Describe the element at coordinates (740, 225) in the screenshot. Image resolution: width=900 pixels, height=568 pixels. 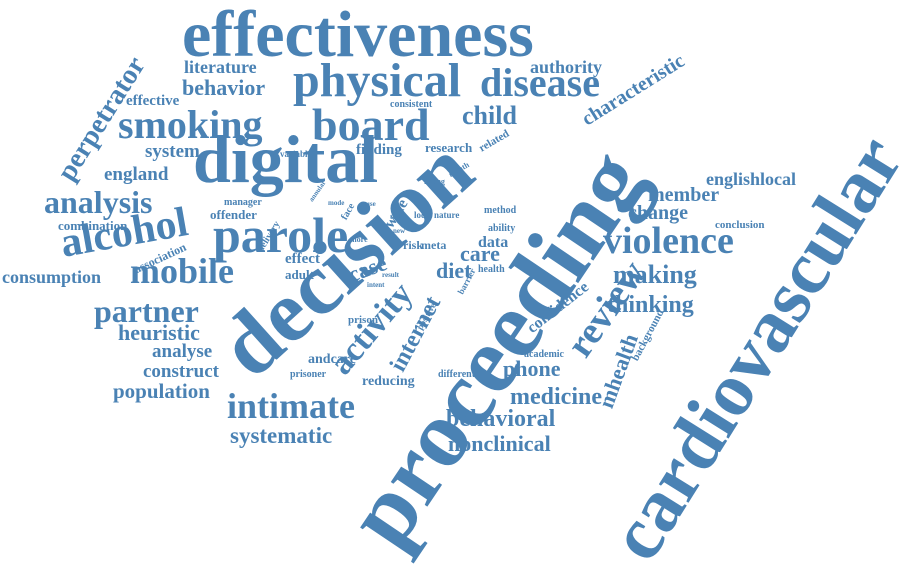
I see `word-conclusion: conclusion` at that location.